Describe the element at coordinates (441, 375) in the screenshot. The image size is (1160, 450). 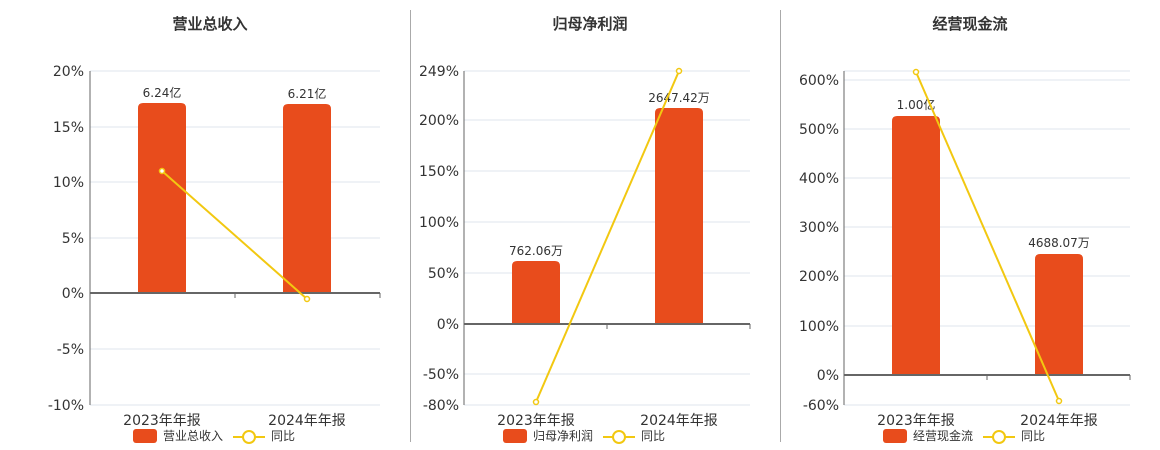
I see `y-tick: -50%` at that location.